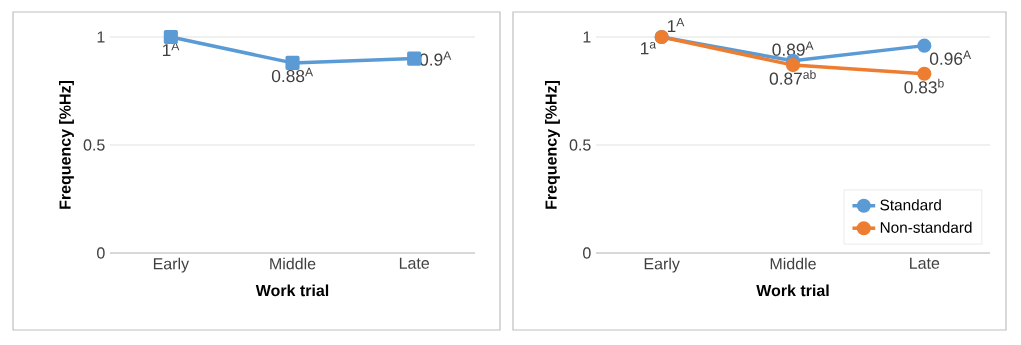  What do you see at coordinates (292, 75) in the screenshot?
I see `data-label: 0.88$^{A}$` at bounding box center [292, 75].